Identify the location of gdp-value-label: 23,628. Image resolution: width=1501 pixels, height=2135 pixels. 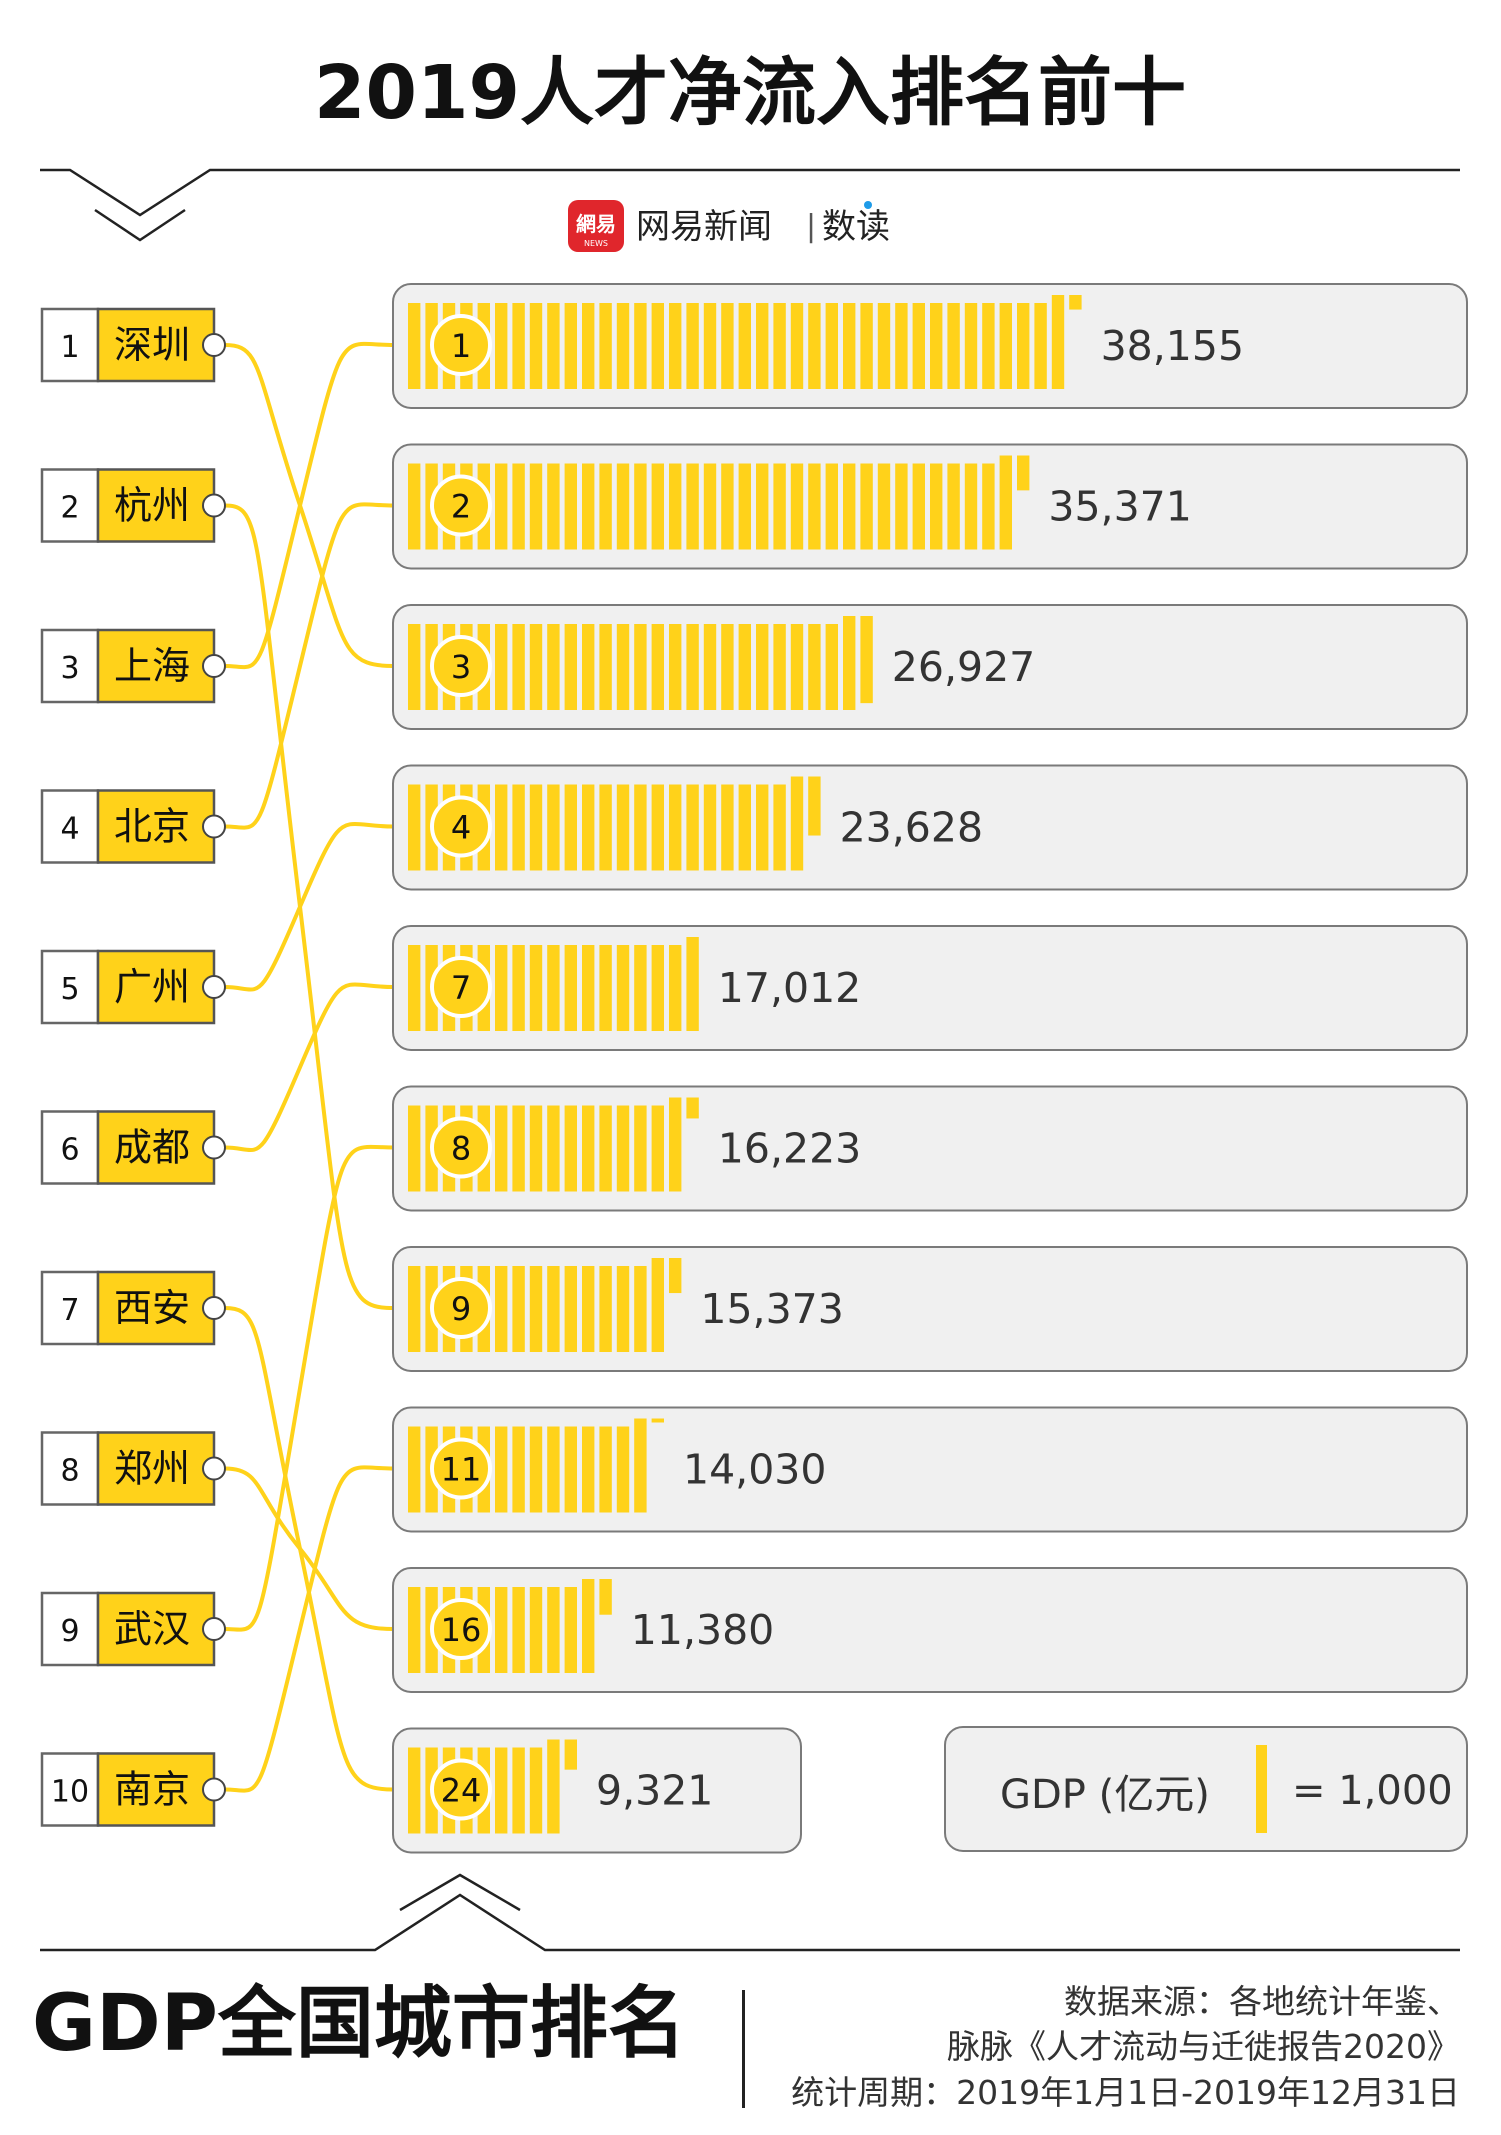
(911, 828).